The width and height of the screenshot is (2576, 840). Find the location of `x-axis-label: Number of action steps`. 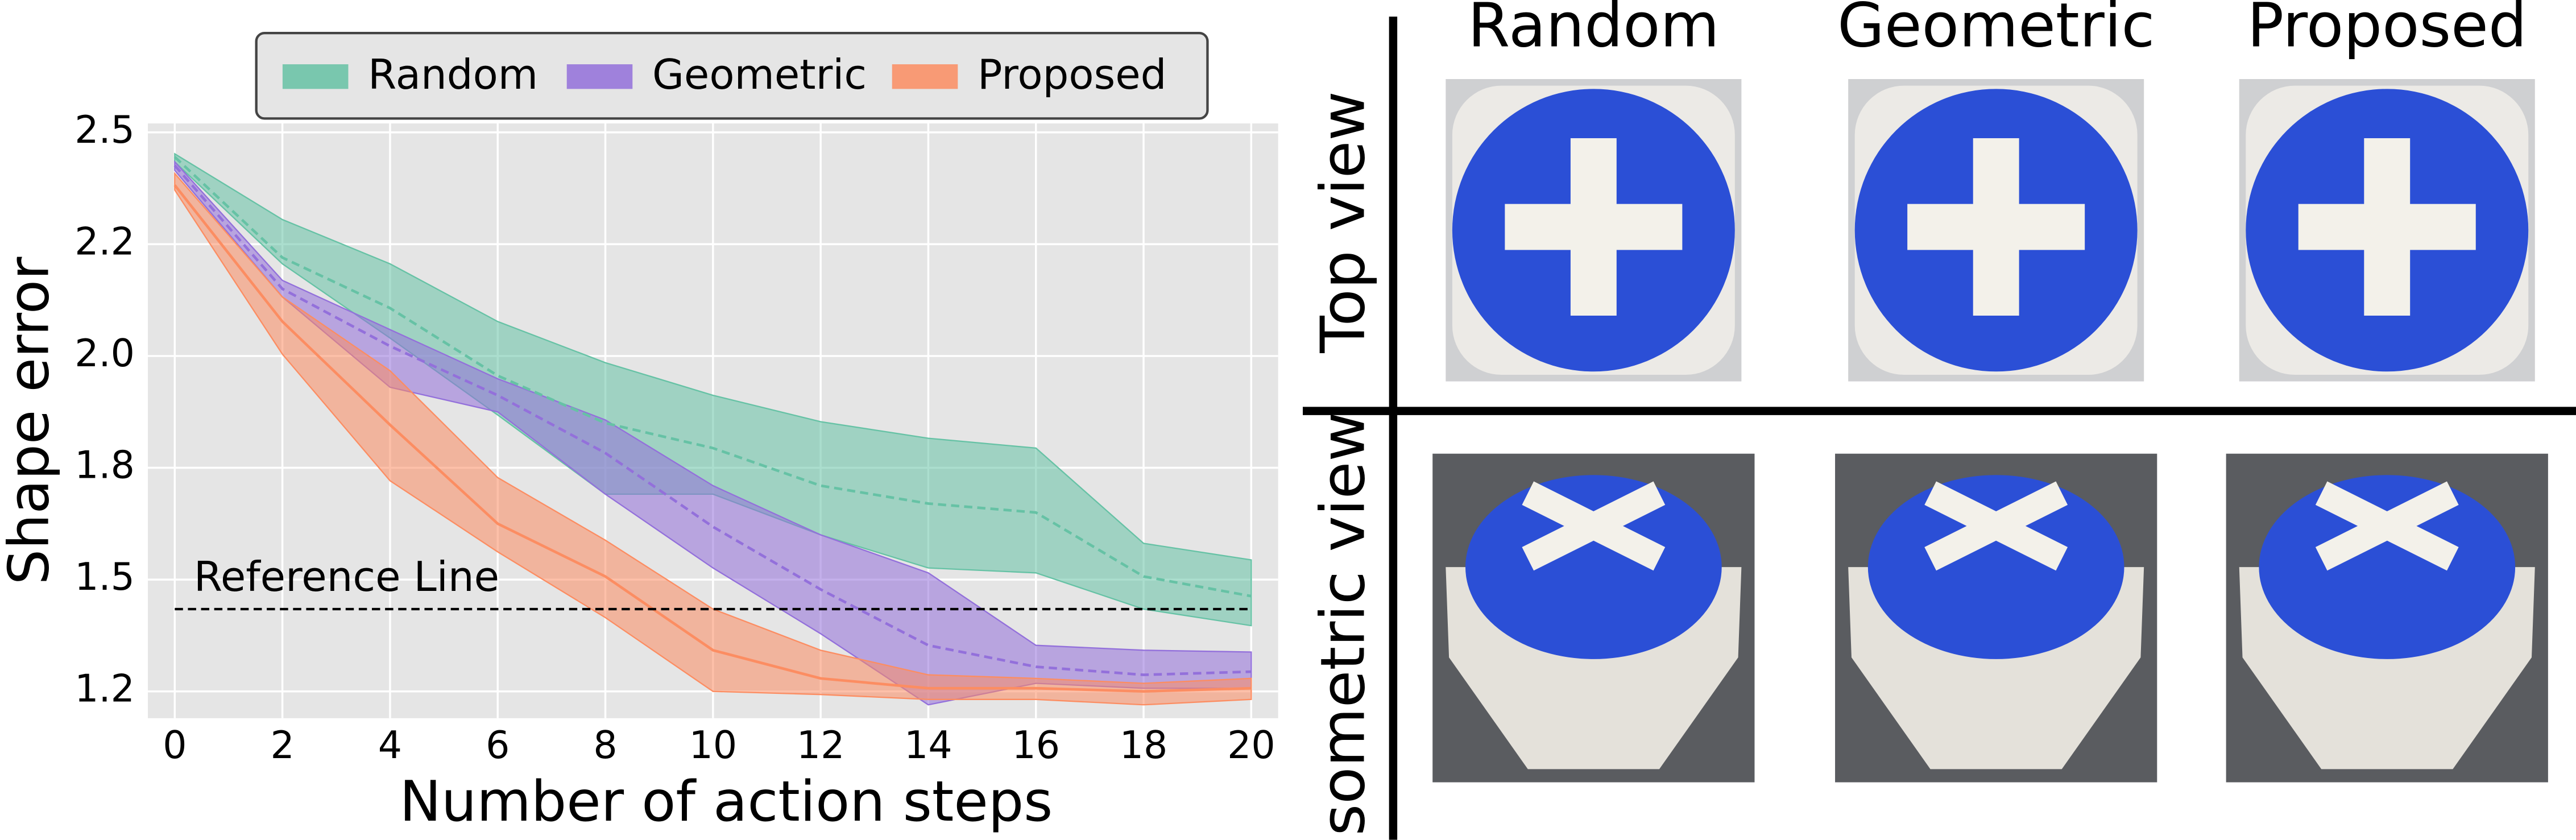

x-axis-label: Number of action steps is located at coordinates (726, 801).